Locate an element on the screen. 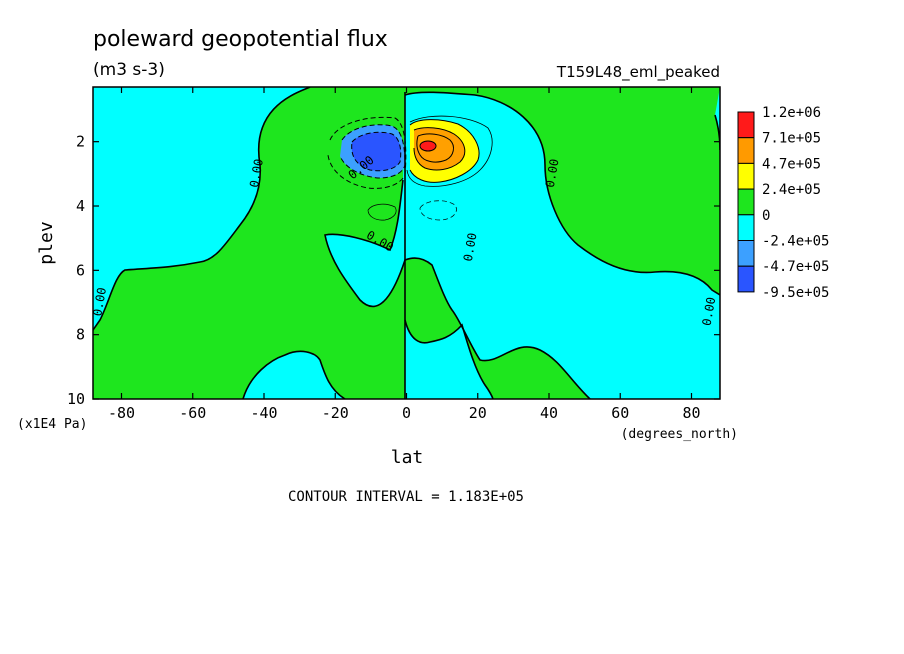  x-tick-label: -60 is located at coordinates (192, 413).